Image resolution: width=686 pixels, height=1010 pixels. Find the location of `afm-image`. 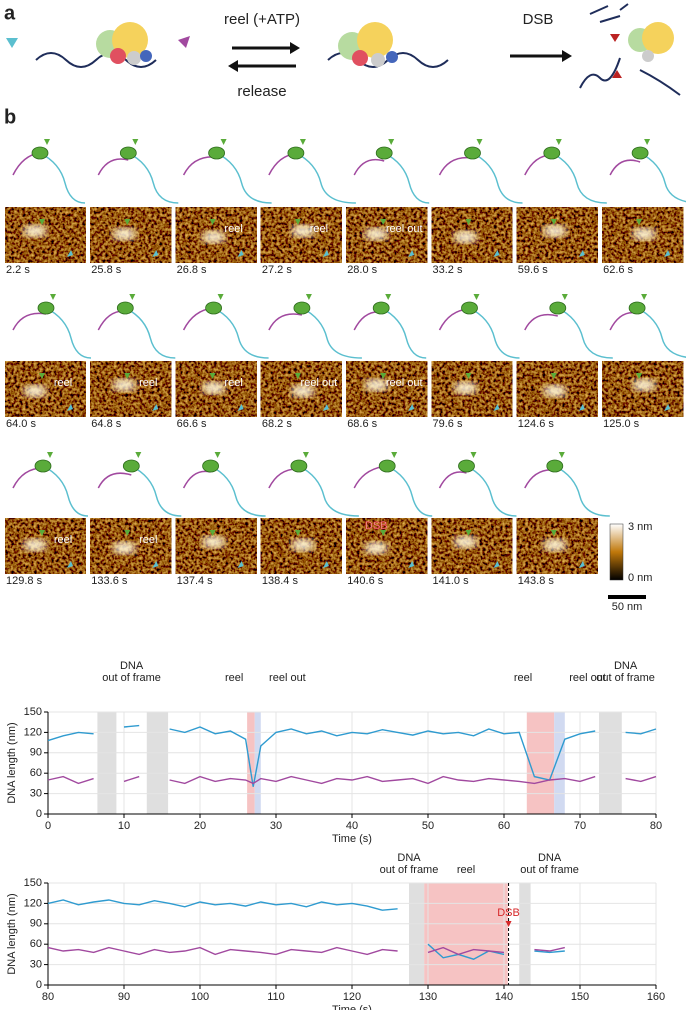

afm-image is located at coordinates (387, 389).